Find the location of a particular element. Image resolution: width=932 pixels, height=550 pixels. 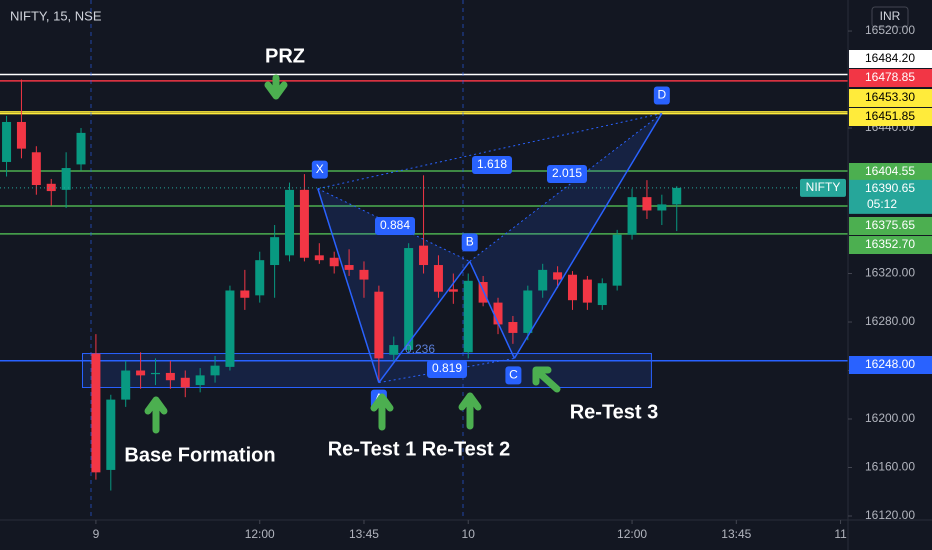

level-label: 16478.85 is located at coordinates (890, 77).